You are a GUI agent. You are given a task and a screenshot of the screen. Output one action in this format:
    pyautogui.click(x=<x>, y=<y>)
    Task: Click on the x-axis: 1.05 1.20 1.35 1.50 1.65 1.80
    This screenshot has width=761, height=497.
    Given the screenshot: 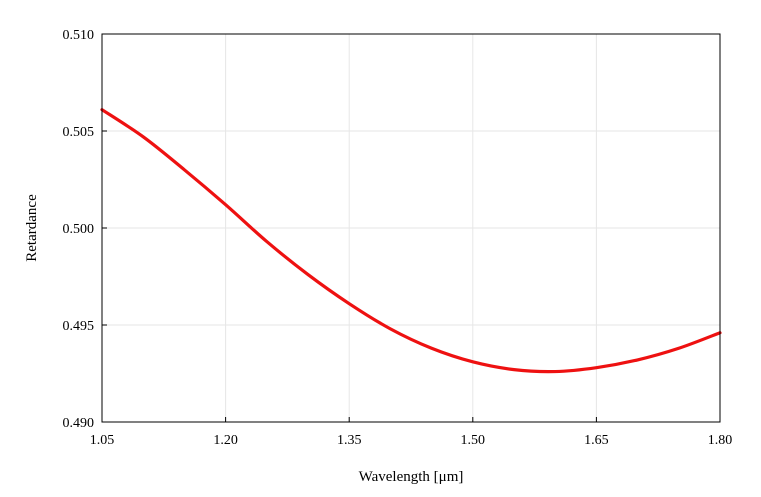 What is the action you would take?
    pyautogui.click(x=411, y=432)
    